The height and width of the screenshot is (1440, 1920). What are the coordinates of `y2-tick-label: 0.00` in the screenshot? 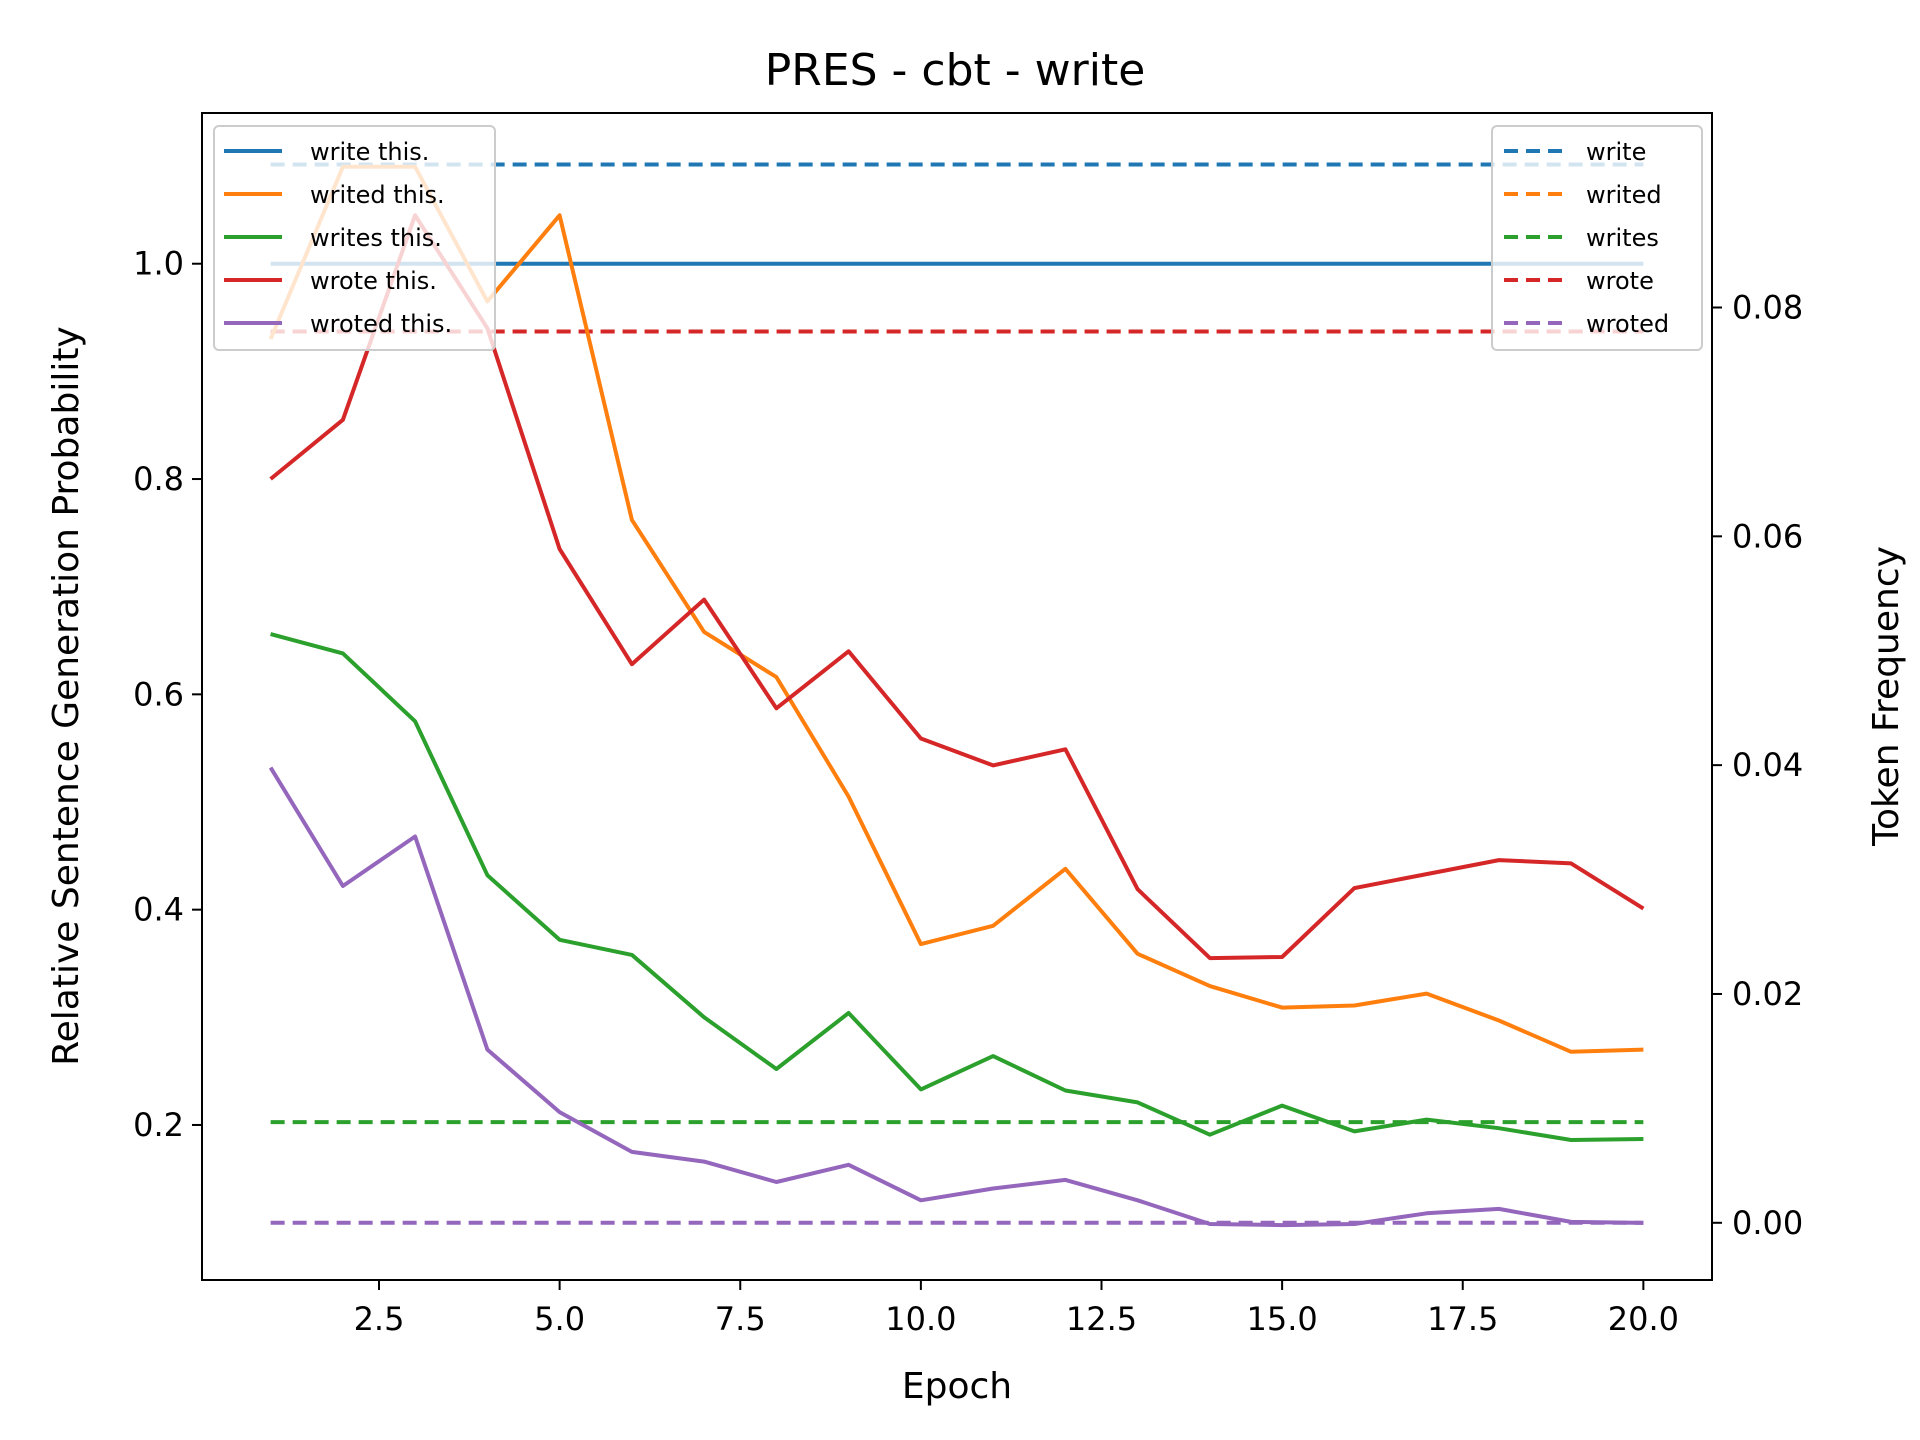 It's located at (1767, 1223).